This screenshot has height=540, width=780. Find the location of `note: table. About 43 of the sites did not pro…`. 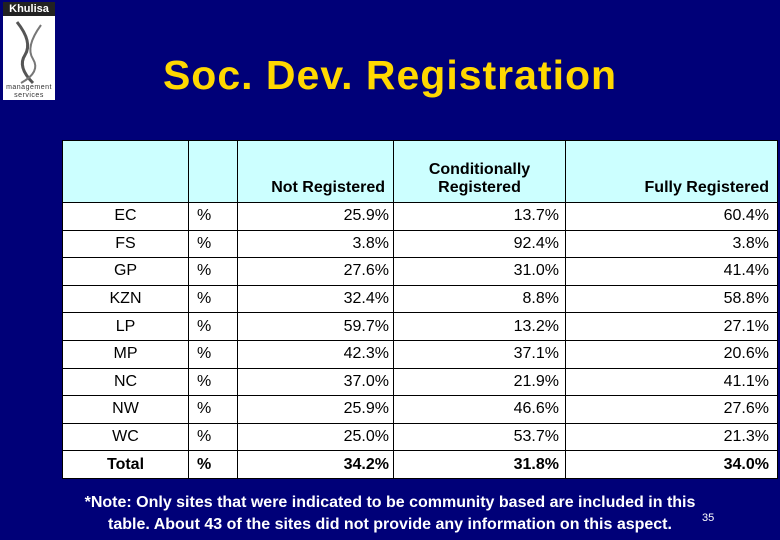

note: table. About 43 of the sites did not pro… is located at coordinates (390, 524).